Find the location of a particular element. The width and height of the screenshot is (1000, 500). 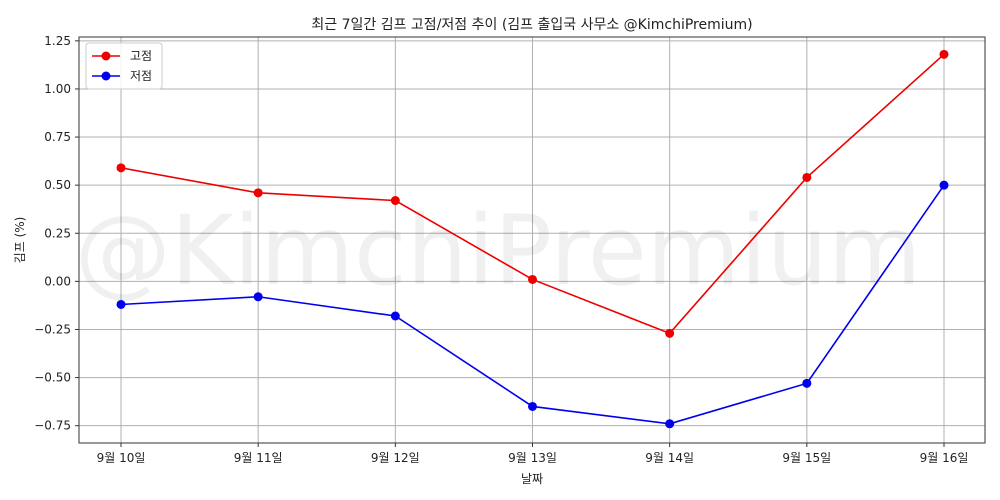

y-tick-label: 0.50 is located at coordinates (57, 185).